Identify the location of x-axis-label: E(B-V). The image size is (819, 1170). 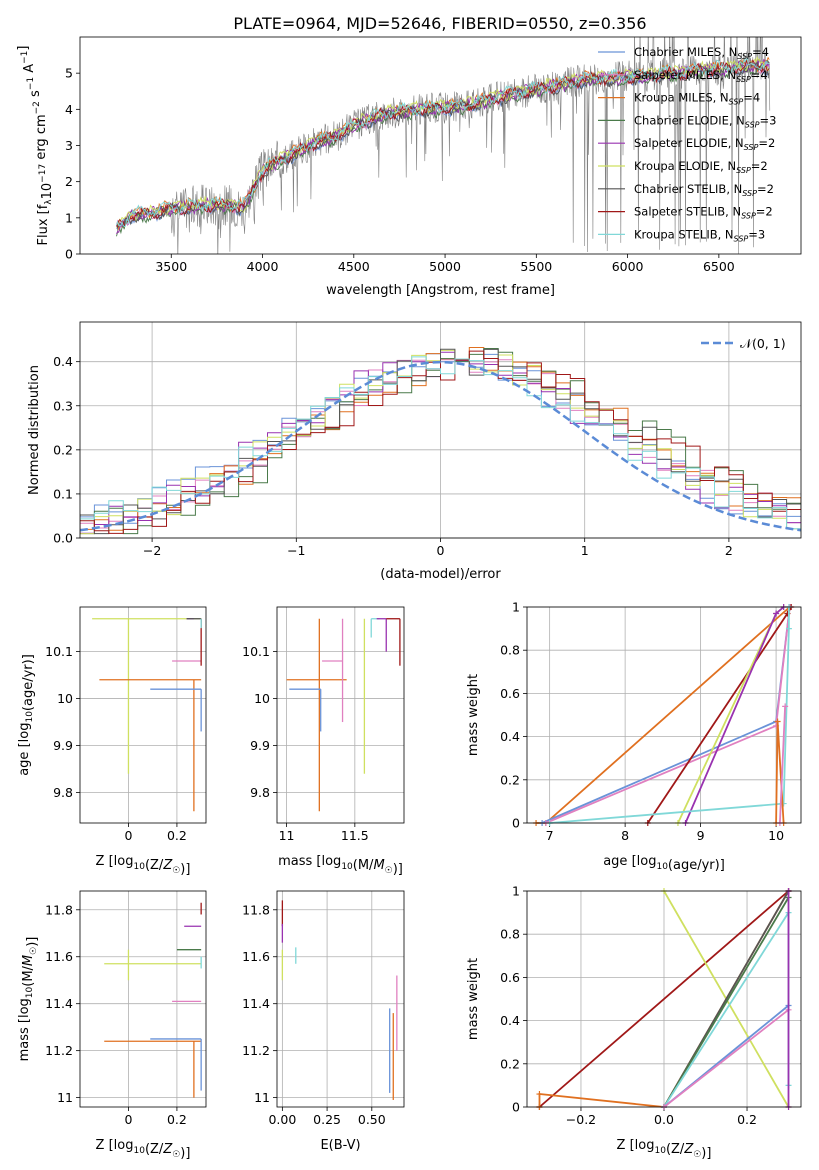
(340, 1145).